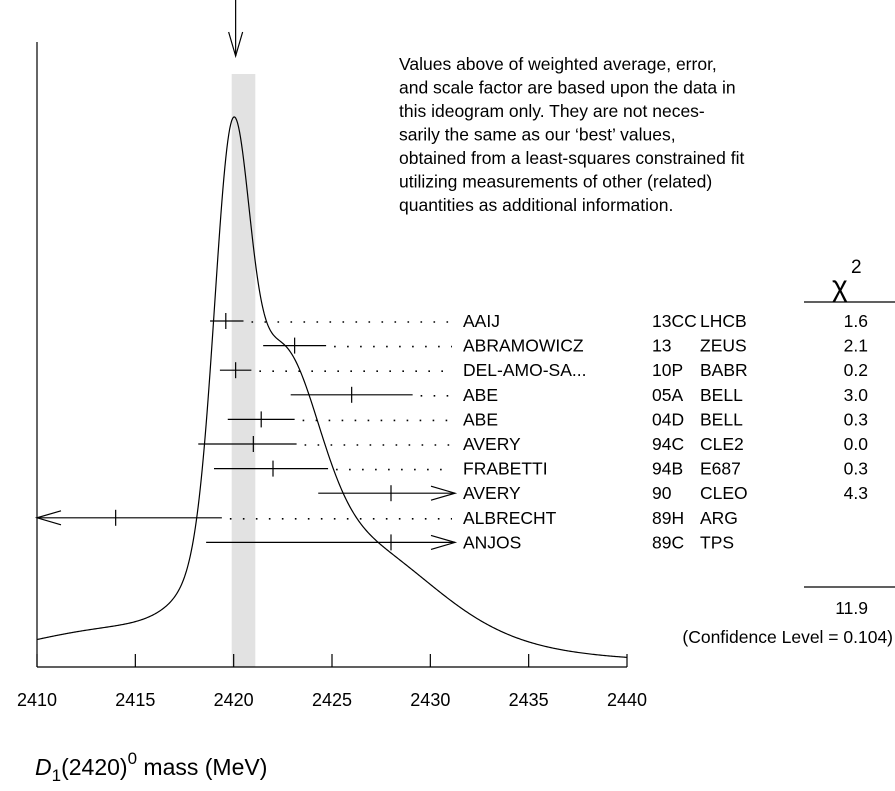  I want to click on author-label-1: ABRAMOWICZ, so click(523, 346).